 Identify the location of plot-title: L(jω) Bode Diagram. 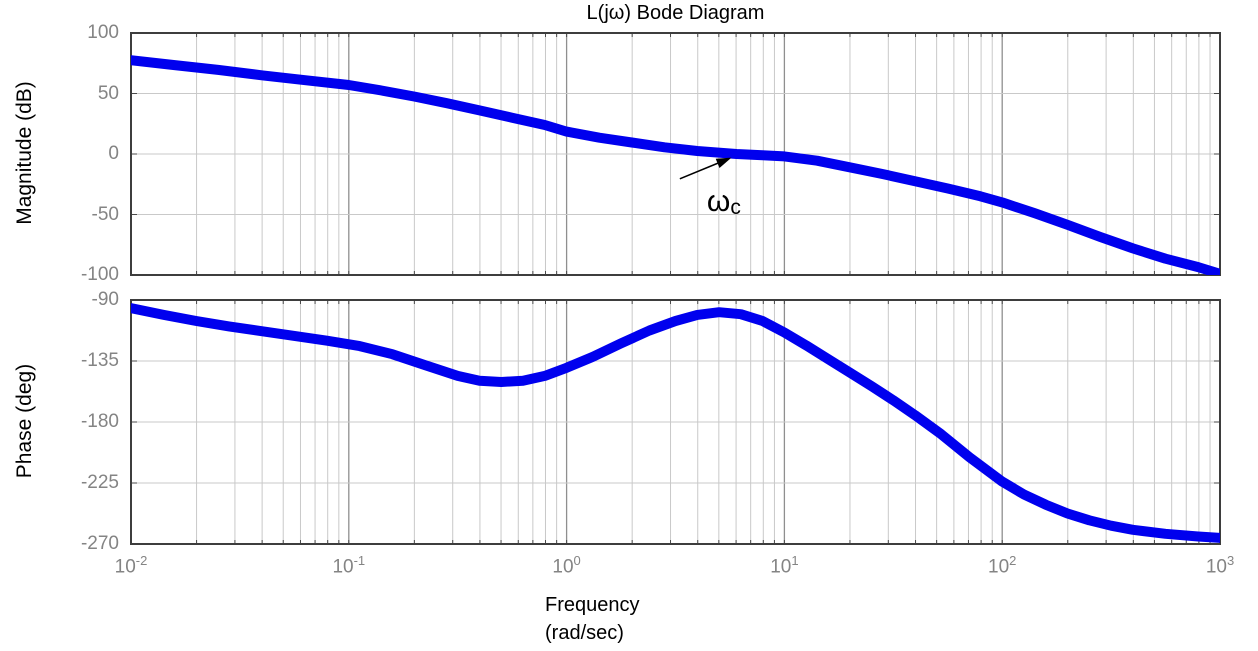
(675, 13).